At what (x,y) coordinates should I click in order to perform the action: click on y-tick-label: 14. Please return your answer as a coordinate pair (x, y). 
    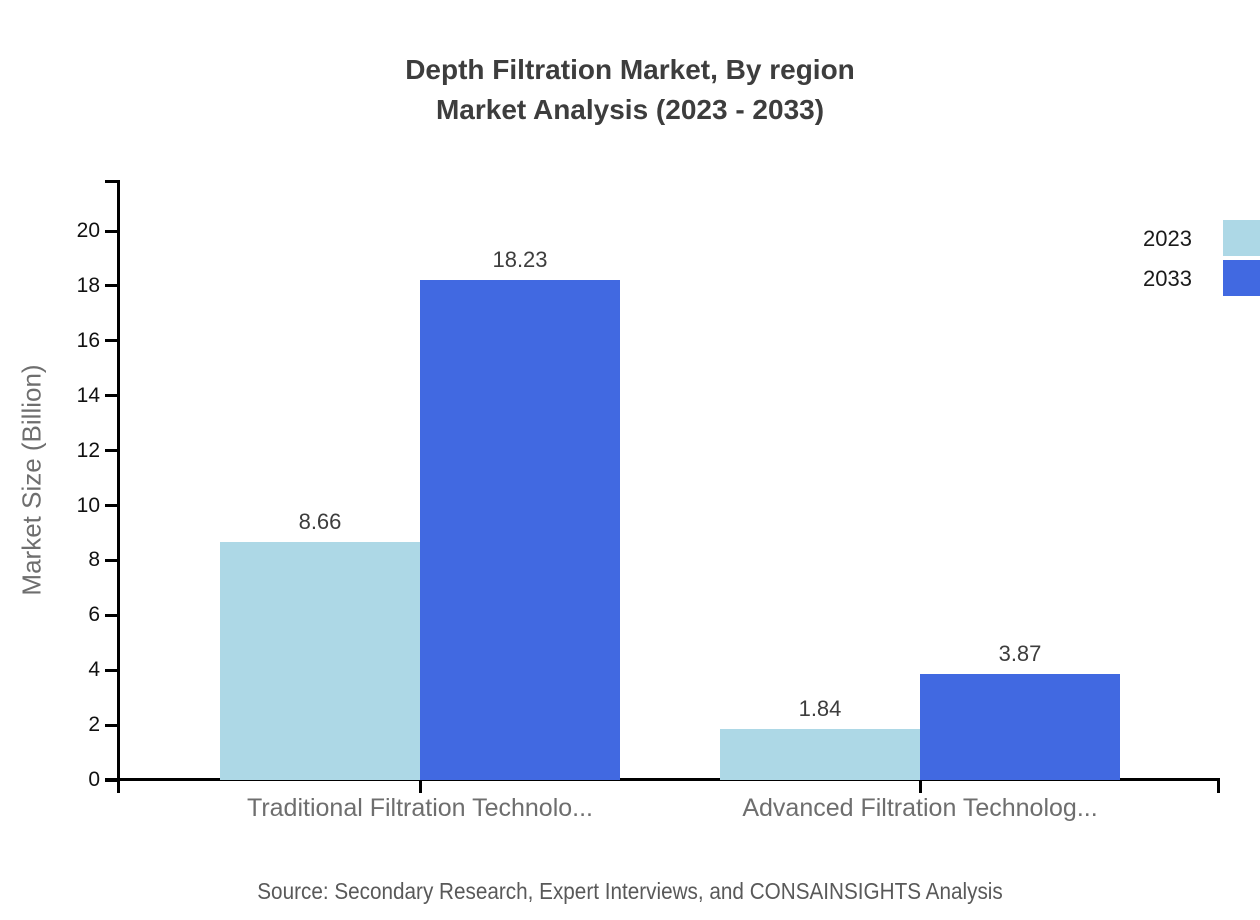
    Looking at the image, I should click on (88, 395).